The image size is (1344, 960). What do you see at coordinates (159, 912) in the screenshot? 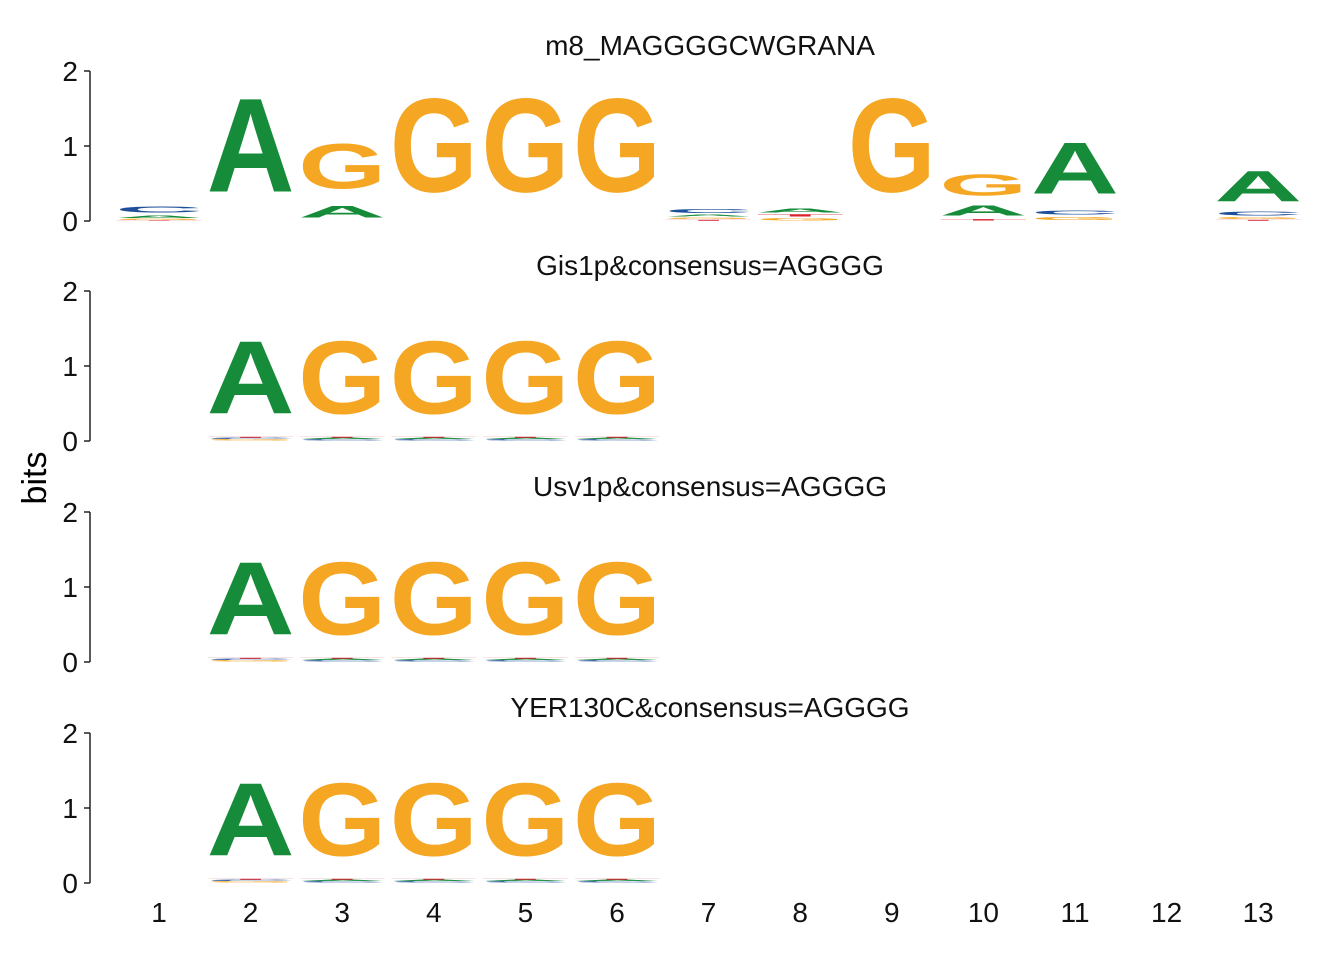
I see `x-tick-label: 1` at bounding box center [159, 912].